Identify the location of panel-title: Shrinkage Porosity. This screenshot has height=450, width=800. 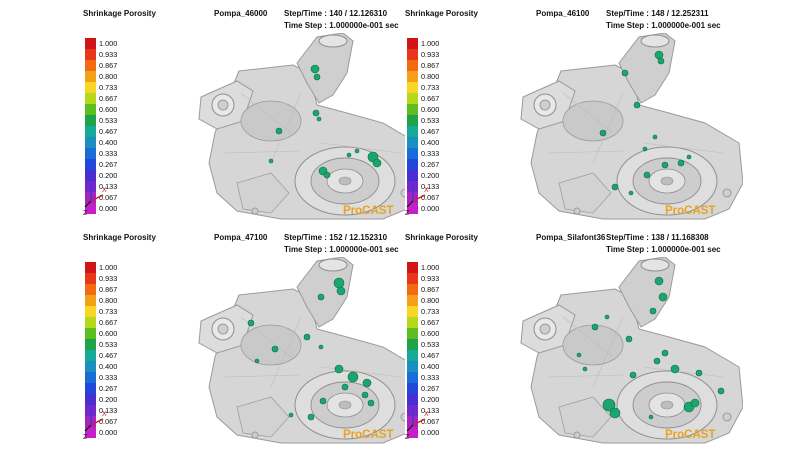
(119, 13).